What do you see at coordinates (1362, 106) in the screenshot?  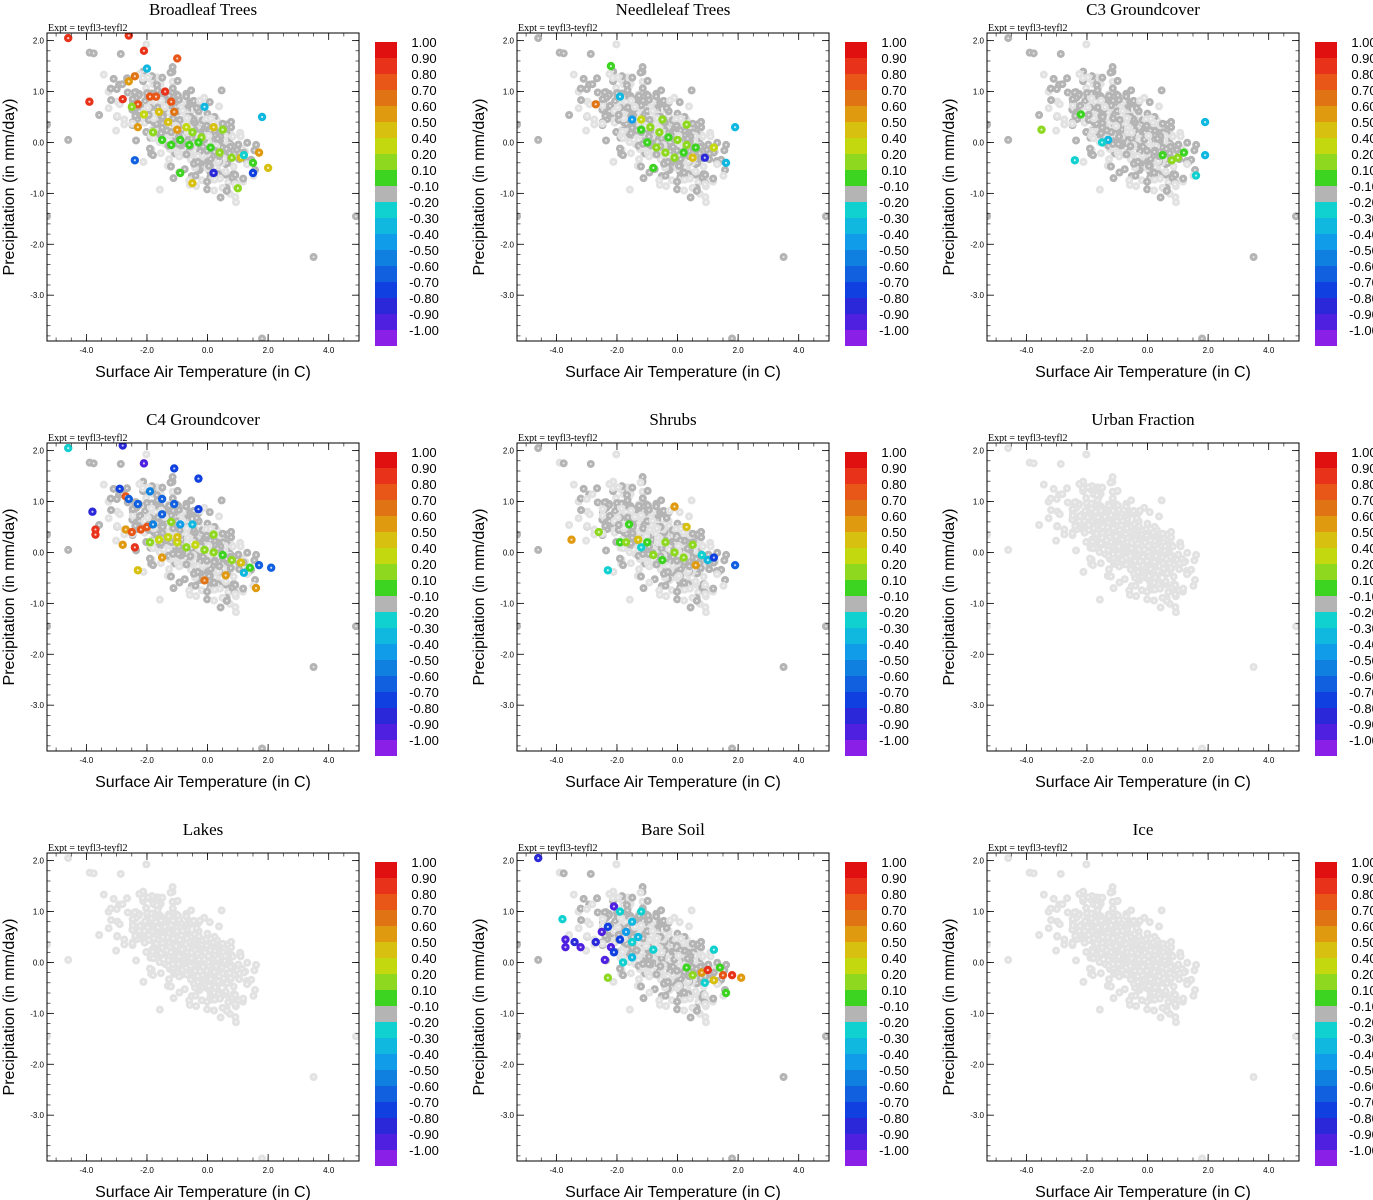 I see `colorbar-label: 0.60` at bounding box center [1362, 106].